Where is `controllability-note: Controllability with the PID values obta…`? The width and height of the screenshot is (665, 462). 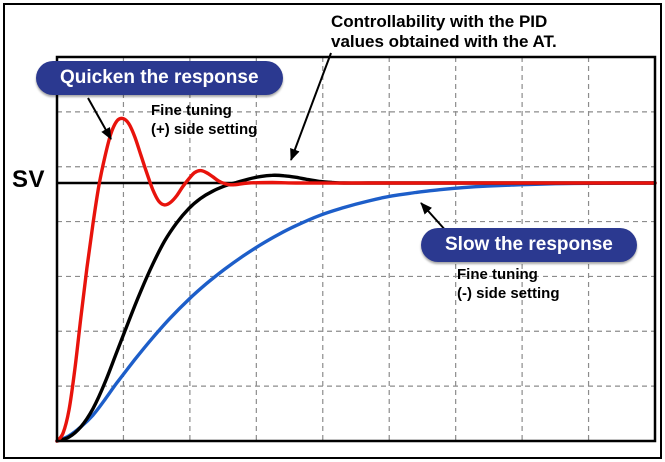 controllability-note: Controllability with the PID values obta… is located at coordinates (444, 32).